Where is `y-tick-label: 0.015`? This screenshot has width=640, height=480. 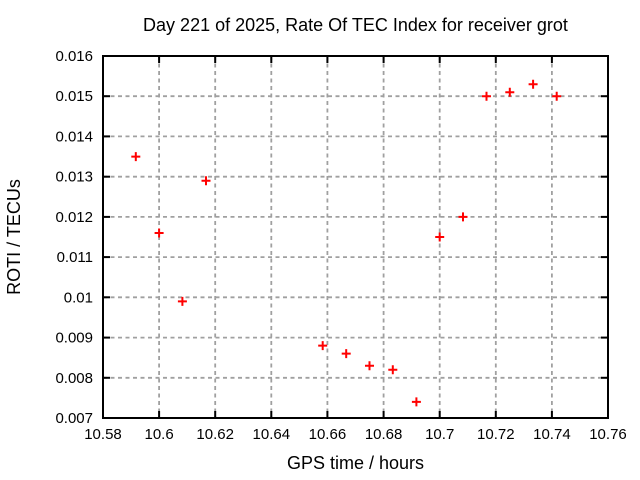 y-tick-label: 0.015 is located at coordinates (74, 96).